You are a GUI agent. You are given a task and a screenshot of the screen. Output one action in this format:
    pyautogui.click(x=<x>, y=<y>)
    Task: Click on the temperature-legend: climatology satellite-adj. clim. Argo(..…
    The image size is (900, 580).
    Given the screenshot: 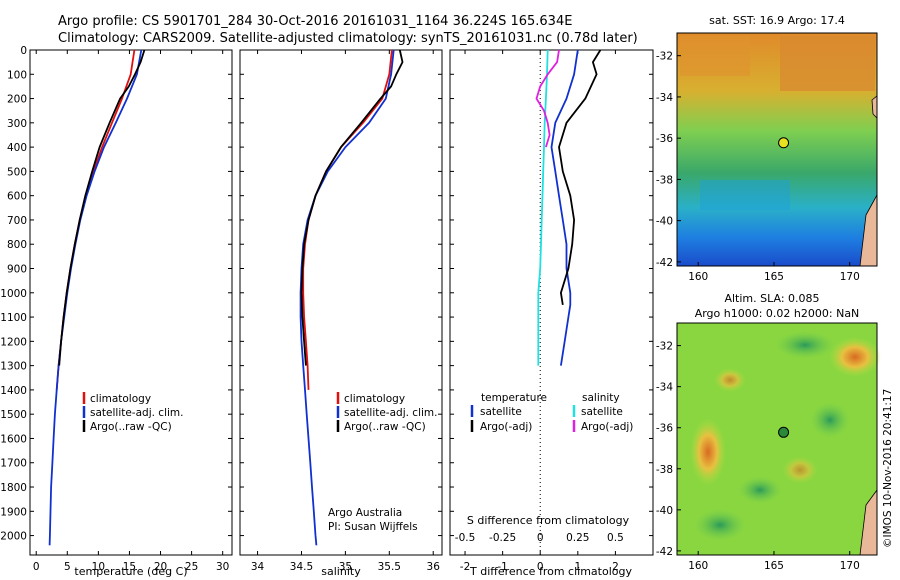 What is the action you would take?
    pyautogui.click(x=132, y=412)
    